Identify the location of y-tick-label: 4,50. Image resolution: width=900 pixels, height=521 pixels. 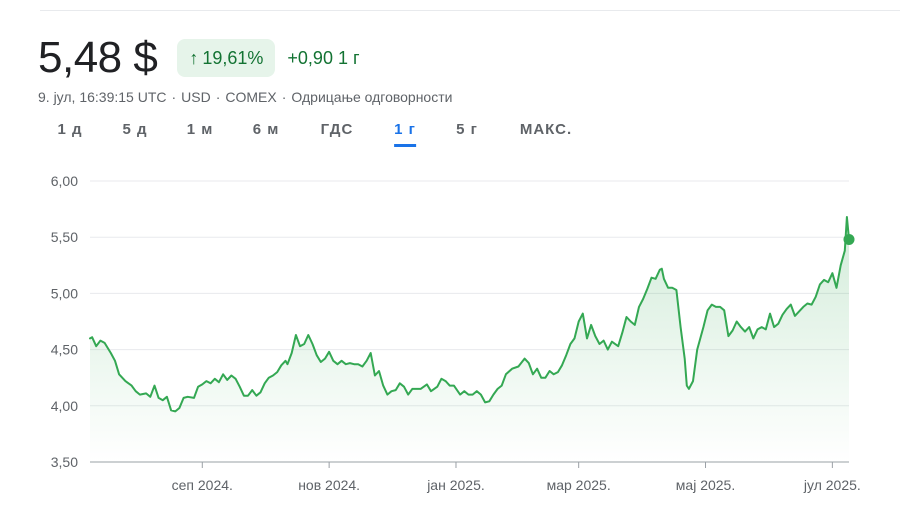
(64, 350).